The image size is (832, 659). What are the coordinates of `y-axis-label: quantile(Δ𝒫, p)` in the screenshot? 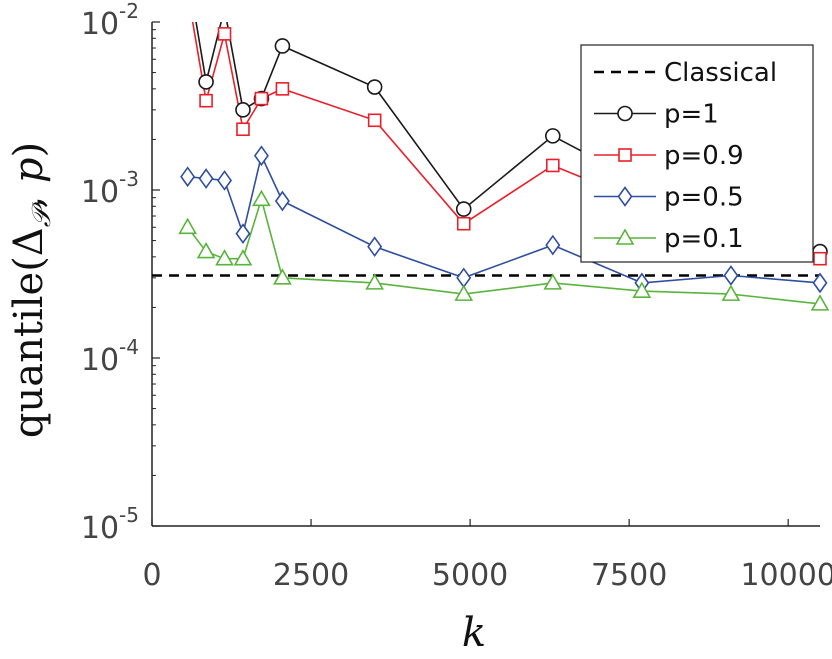 It's located at (31, 290).